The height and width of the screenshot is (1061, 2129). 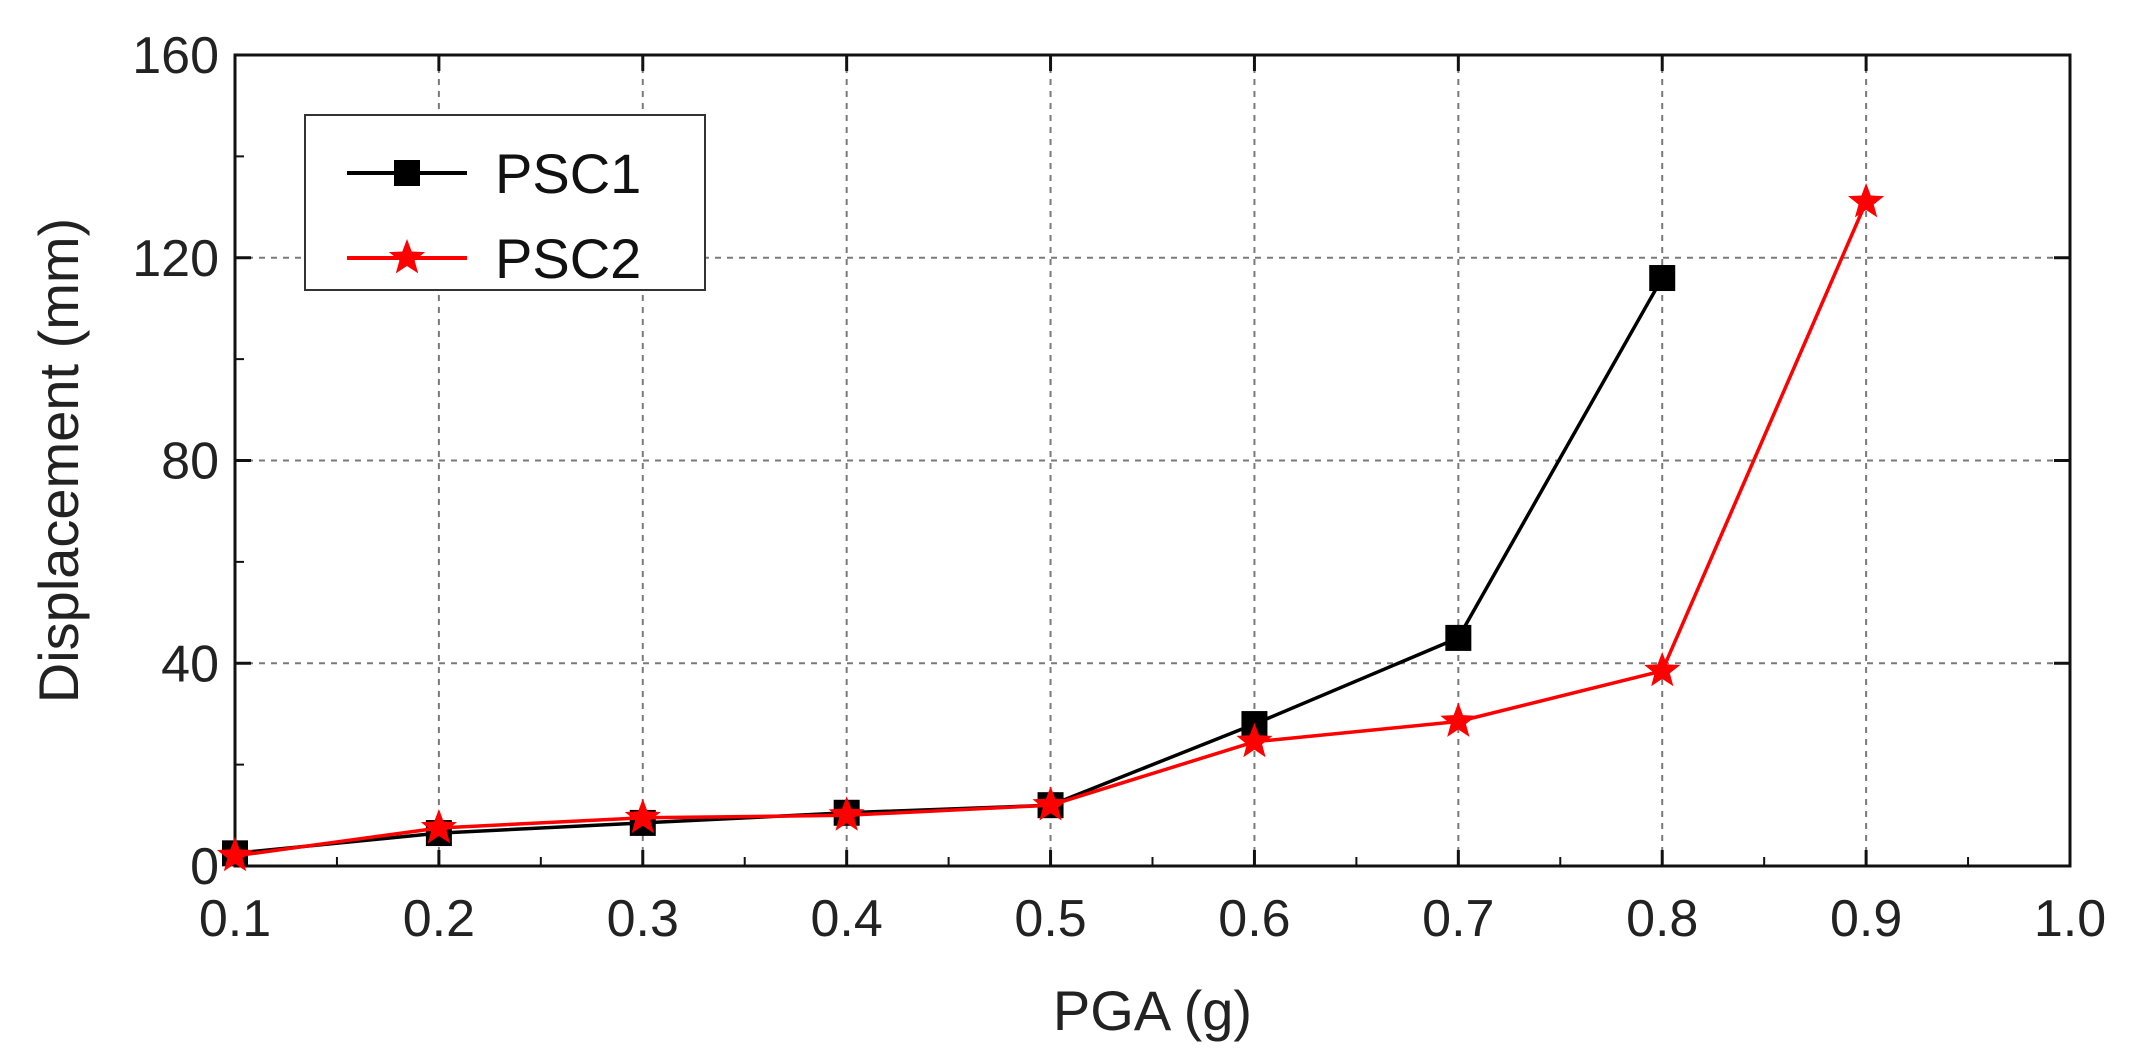 I want to click on x-tick-label: 0.7, so click(x=1458, y=919).